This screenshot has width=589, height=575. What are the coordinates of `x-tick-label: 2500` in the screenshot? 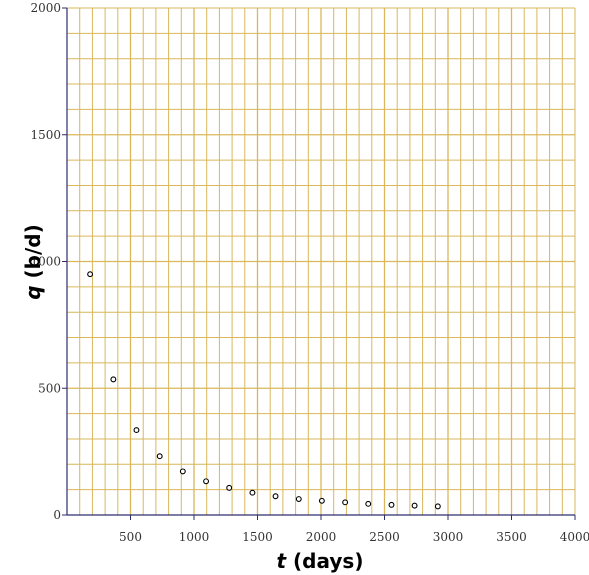 It's located at (384, 537).